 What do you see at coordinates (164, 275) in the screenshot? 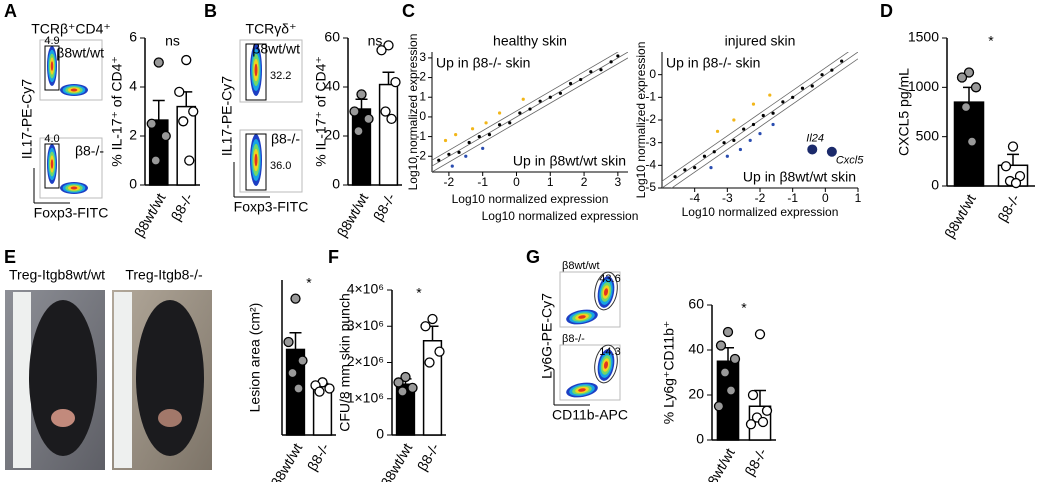
I see `photo-label: Treg-Itgb8-/-` at bounding box center [164, 275].